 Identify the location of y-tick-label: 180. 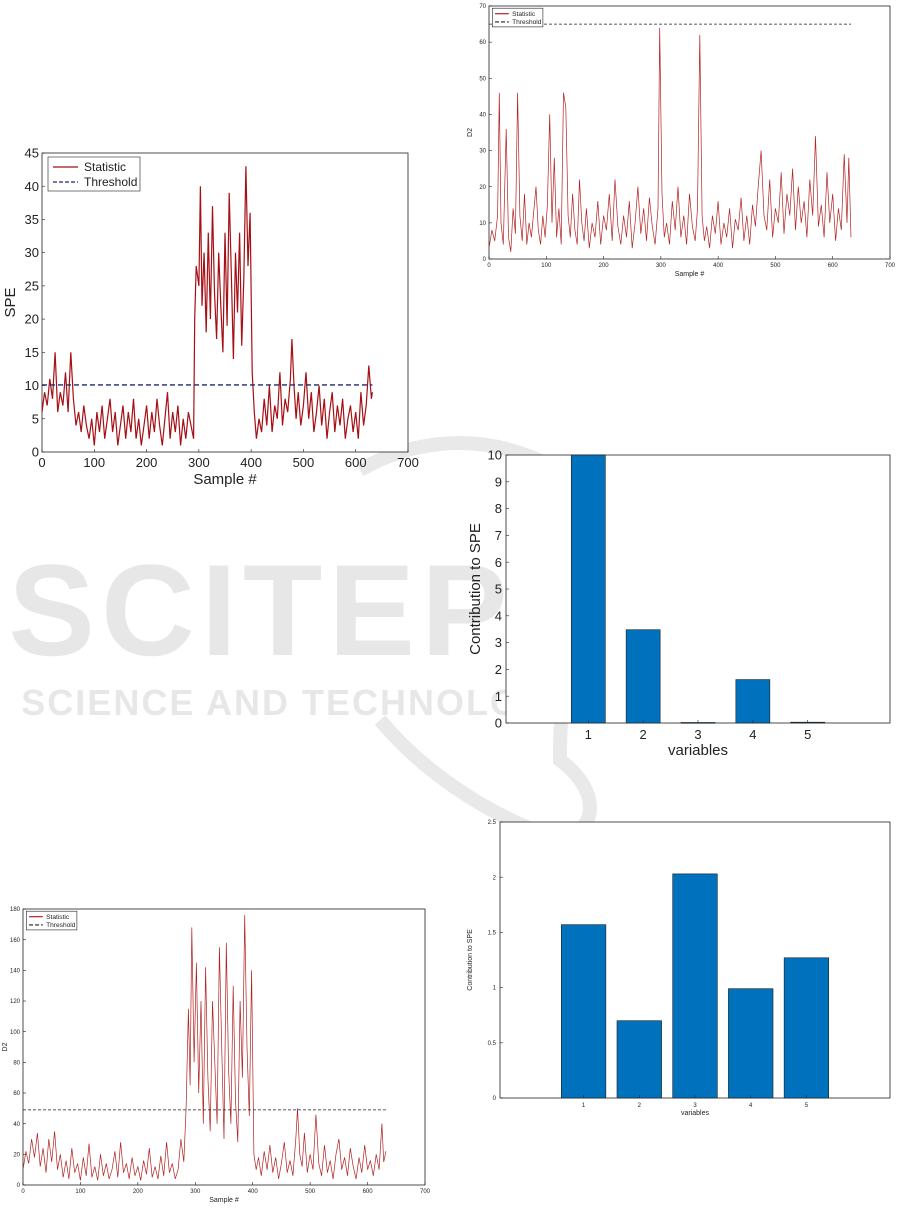
(15, 910).